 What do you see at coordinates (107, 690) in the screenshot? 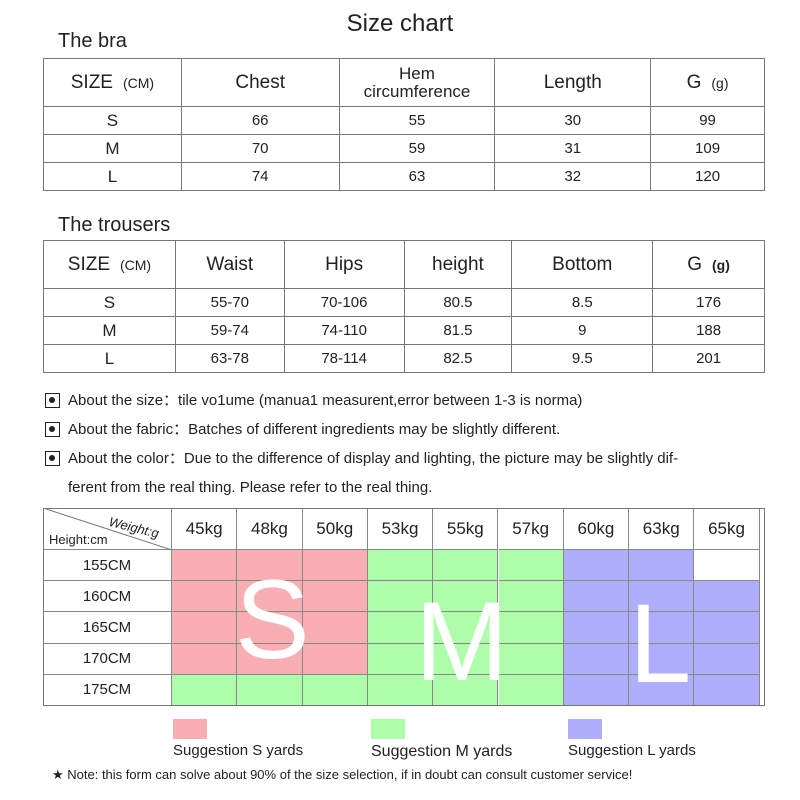
I see `height-row-label: 175CM` at bounding box center [107, 690].